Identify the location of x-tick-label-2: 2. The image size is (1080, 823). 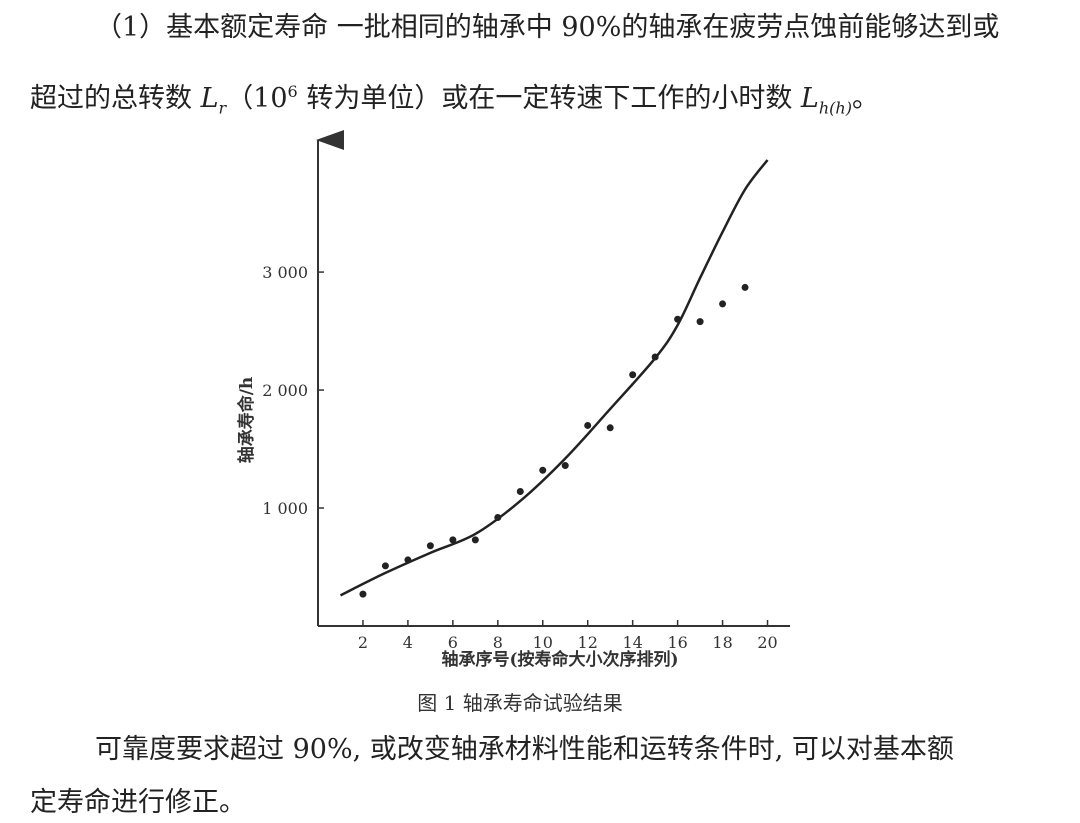
(363, 642).